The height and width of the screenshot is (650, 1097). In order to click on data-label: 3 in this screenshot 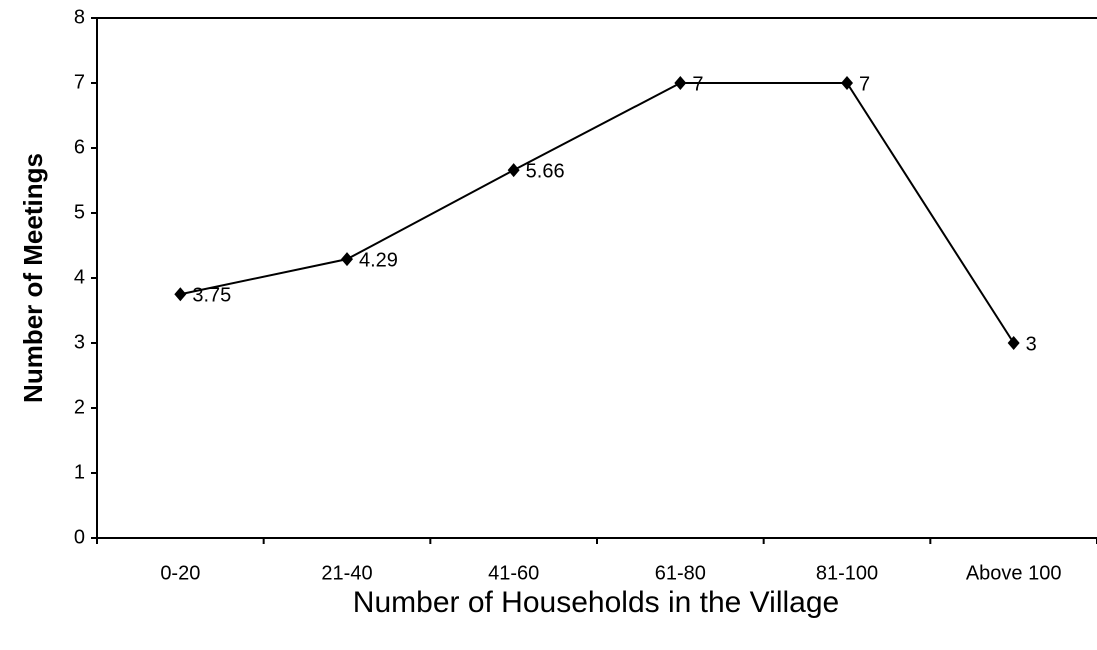, I will do `click(1031, 344)`.